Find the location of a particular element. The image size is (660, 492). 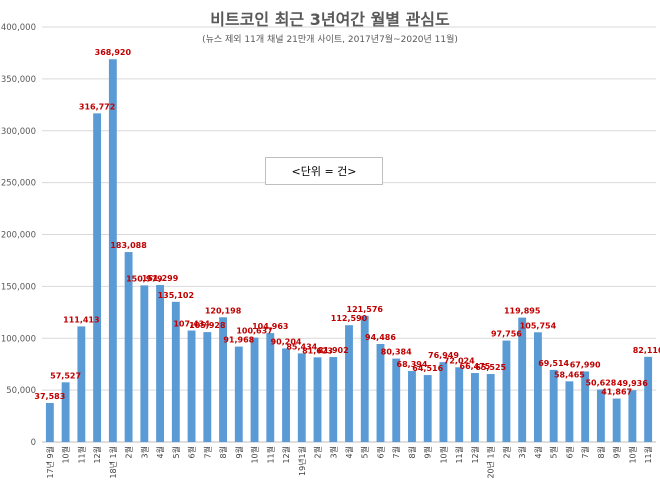

data-label: 50,628 is located at coordinates (600, 382).